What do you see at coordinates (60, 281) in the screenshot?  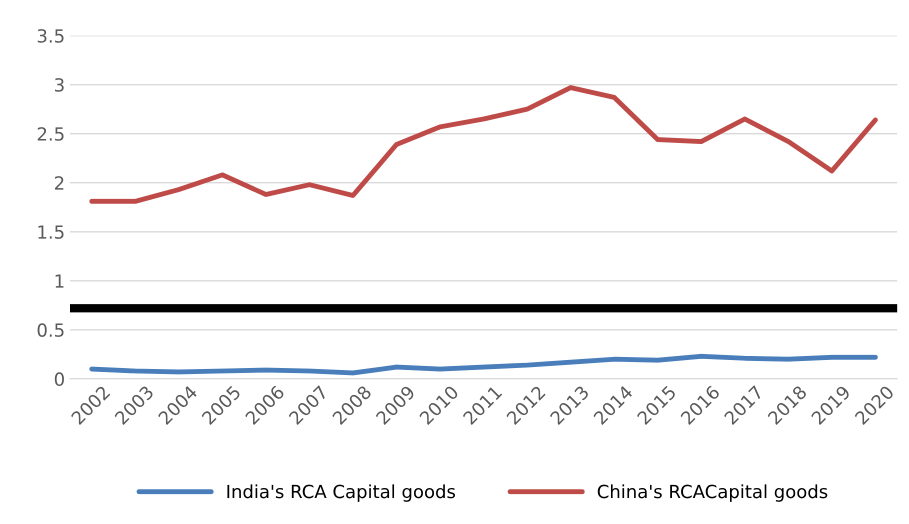 I see `y-tick-label: 1` at bounding box center [60, 281].